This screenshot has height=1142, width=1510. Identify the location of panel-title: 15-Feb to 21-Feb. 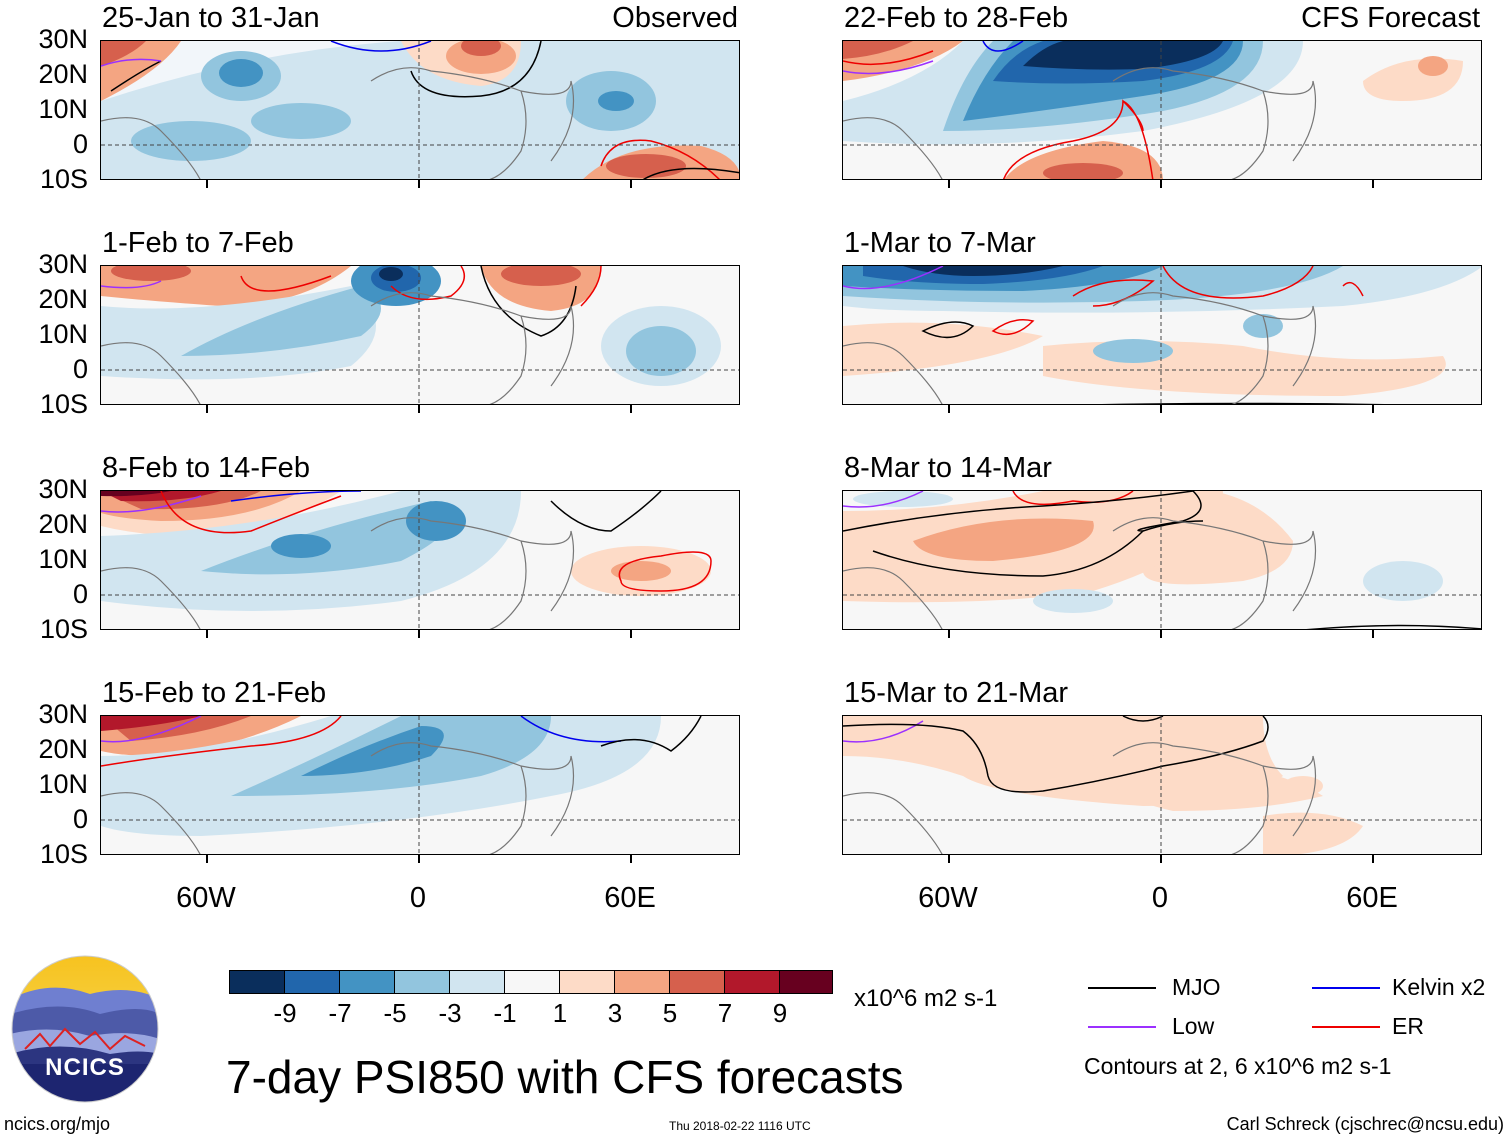
(214, 693).